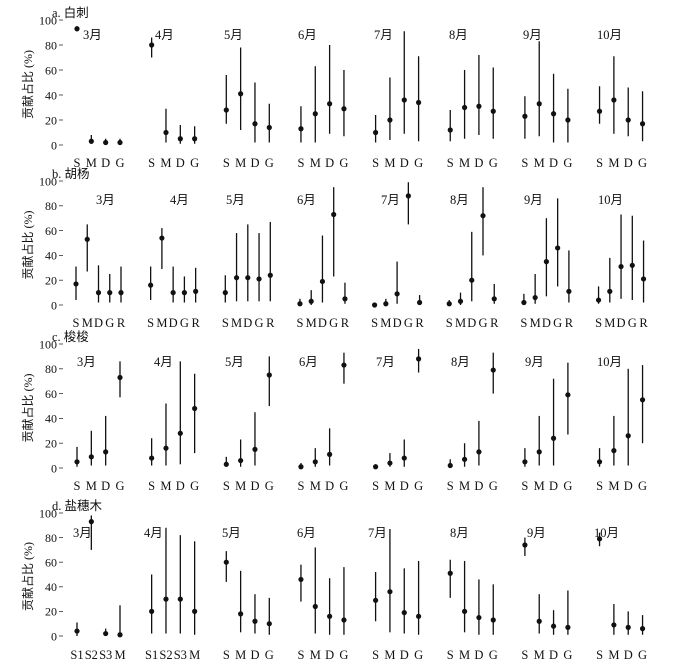 This screenshot has width=700, height=670. What do you see at coordinates (610, 200) in the screenshot?
I see `panel-month-label: 10月` at bounding box center [610, 200].